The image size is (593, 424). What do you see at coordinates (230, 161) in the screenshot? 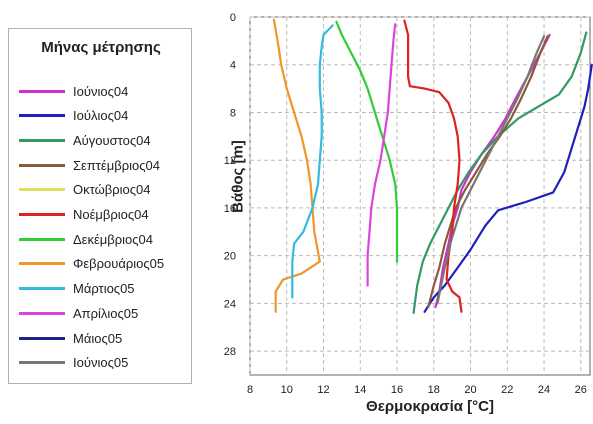
I see `y-tick-label: 12` at bounding box center [230, 161].